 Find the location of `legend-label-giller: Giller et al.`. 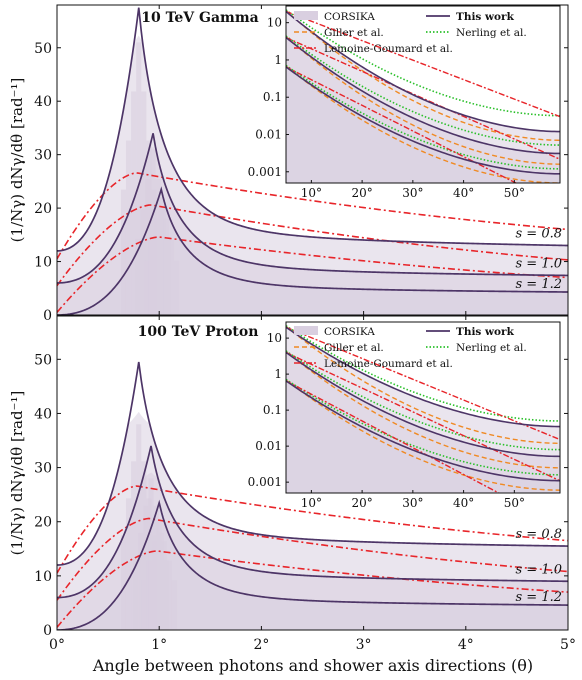

legend-label-giller: Giller et al. is located at coordinates (354, 348).